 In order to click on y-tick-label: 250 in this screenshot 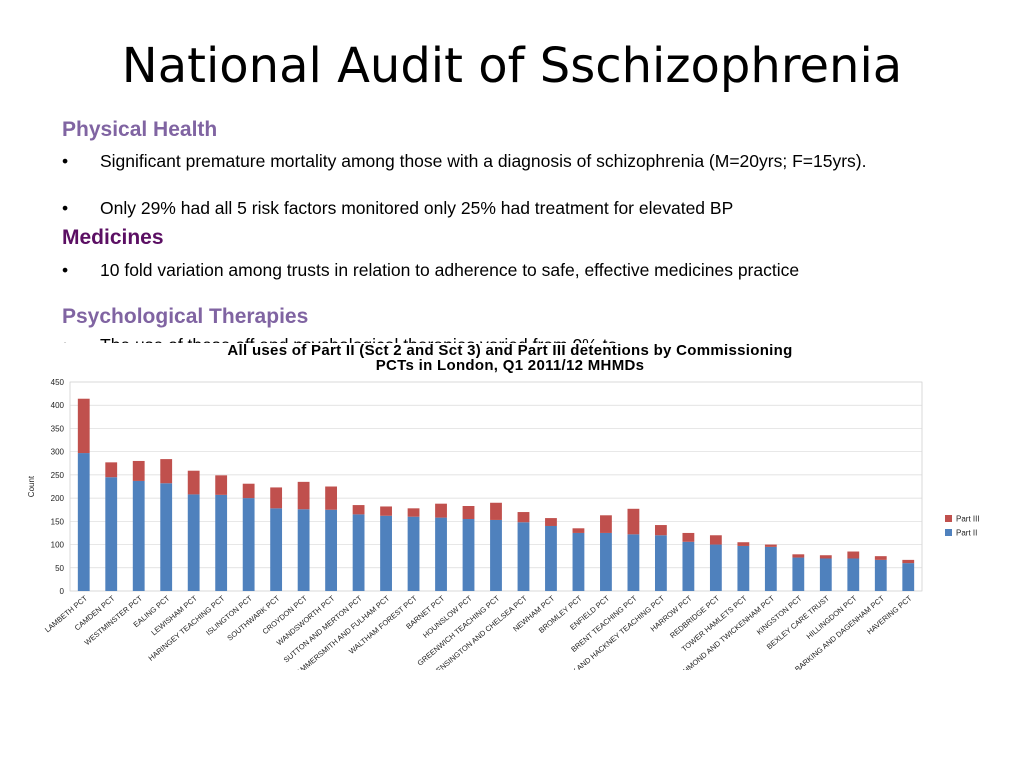, I will do `click(58, 475)`.